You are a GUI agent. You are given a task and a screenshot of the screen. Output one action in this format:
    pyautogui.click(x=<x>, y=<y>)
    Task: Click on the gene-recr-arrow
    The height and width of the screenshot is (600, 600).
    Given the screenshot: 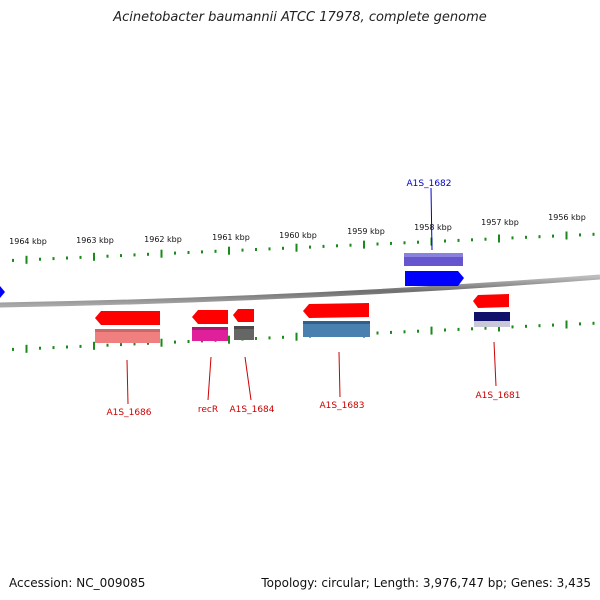 What is the action you would take?
    pyautogui.click(x=210, y=317)
    